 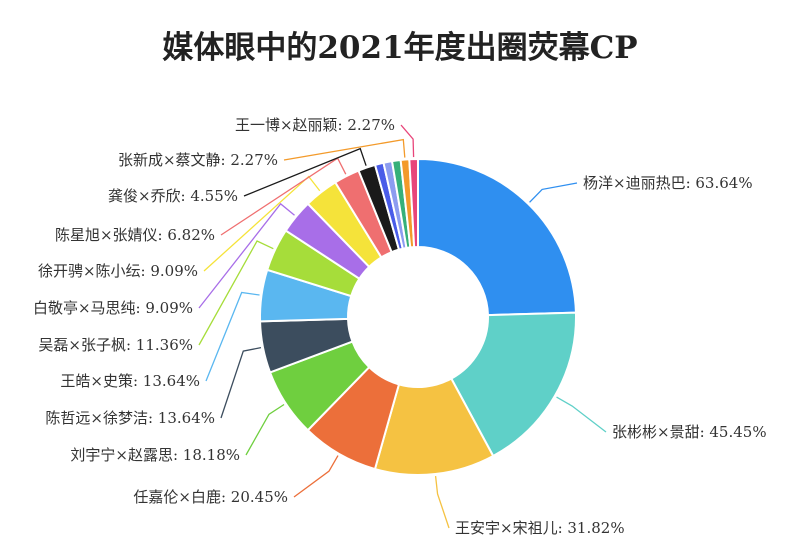 I want to click on slice-label: 吴磊×张子枫: 11.36%, so click(x=115, y=345).